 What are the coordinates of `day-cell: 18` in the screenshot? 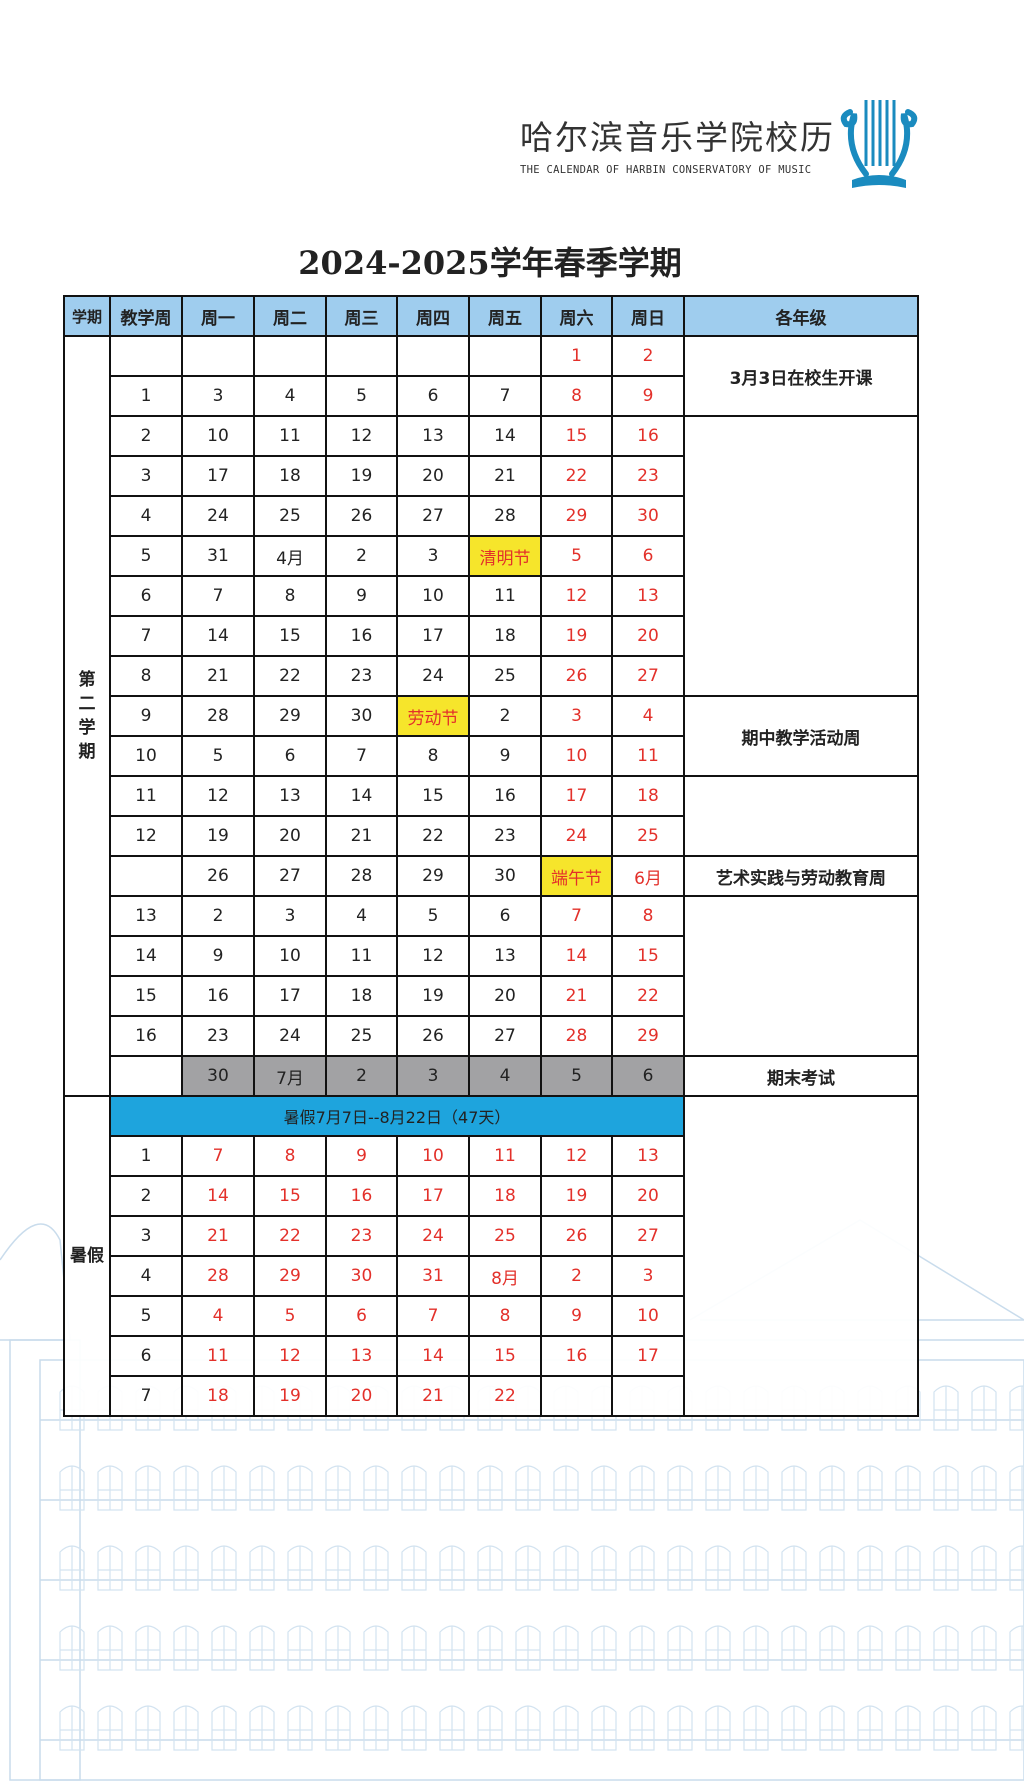 It's located at (218, 1396).